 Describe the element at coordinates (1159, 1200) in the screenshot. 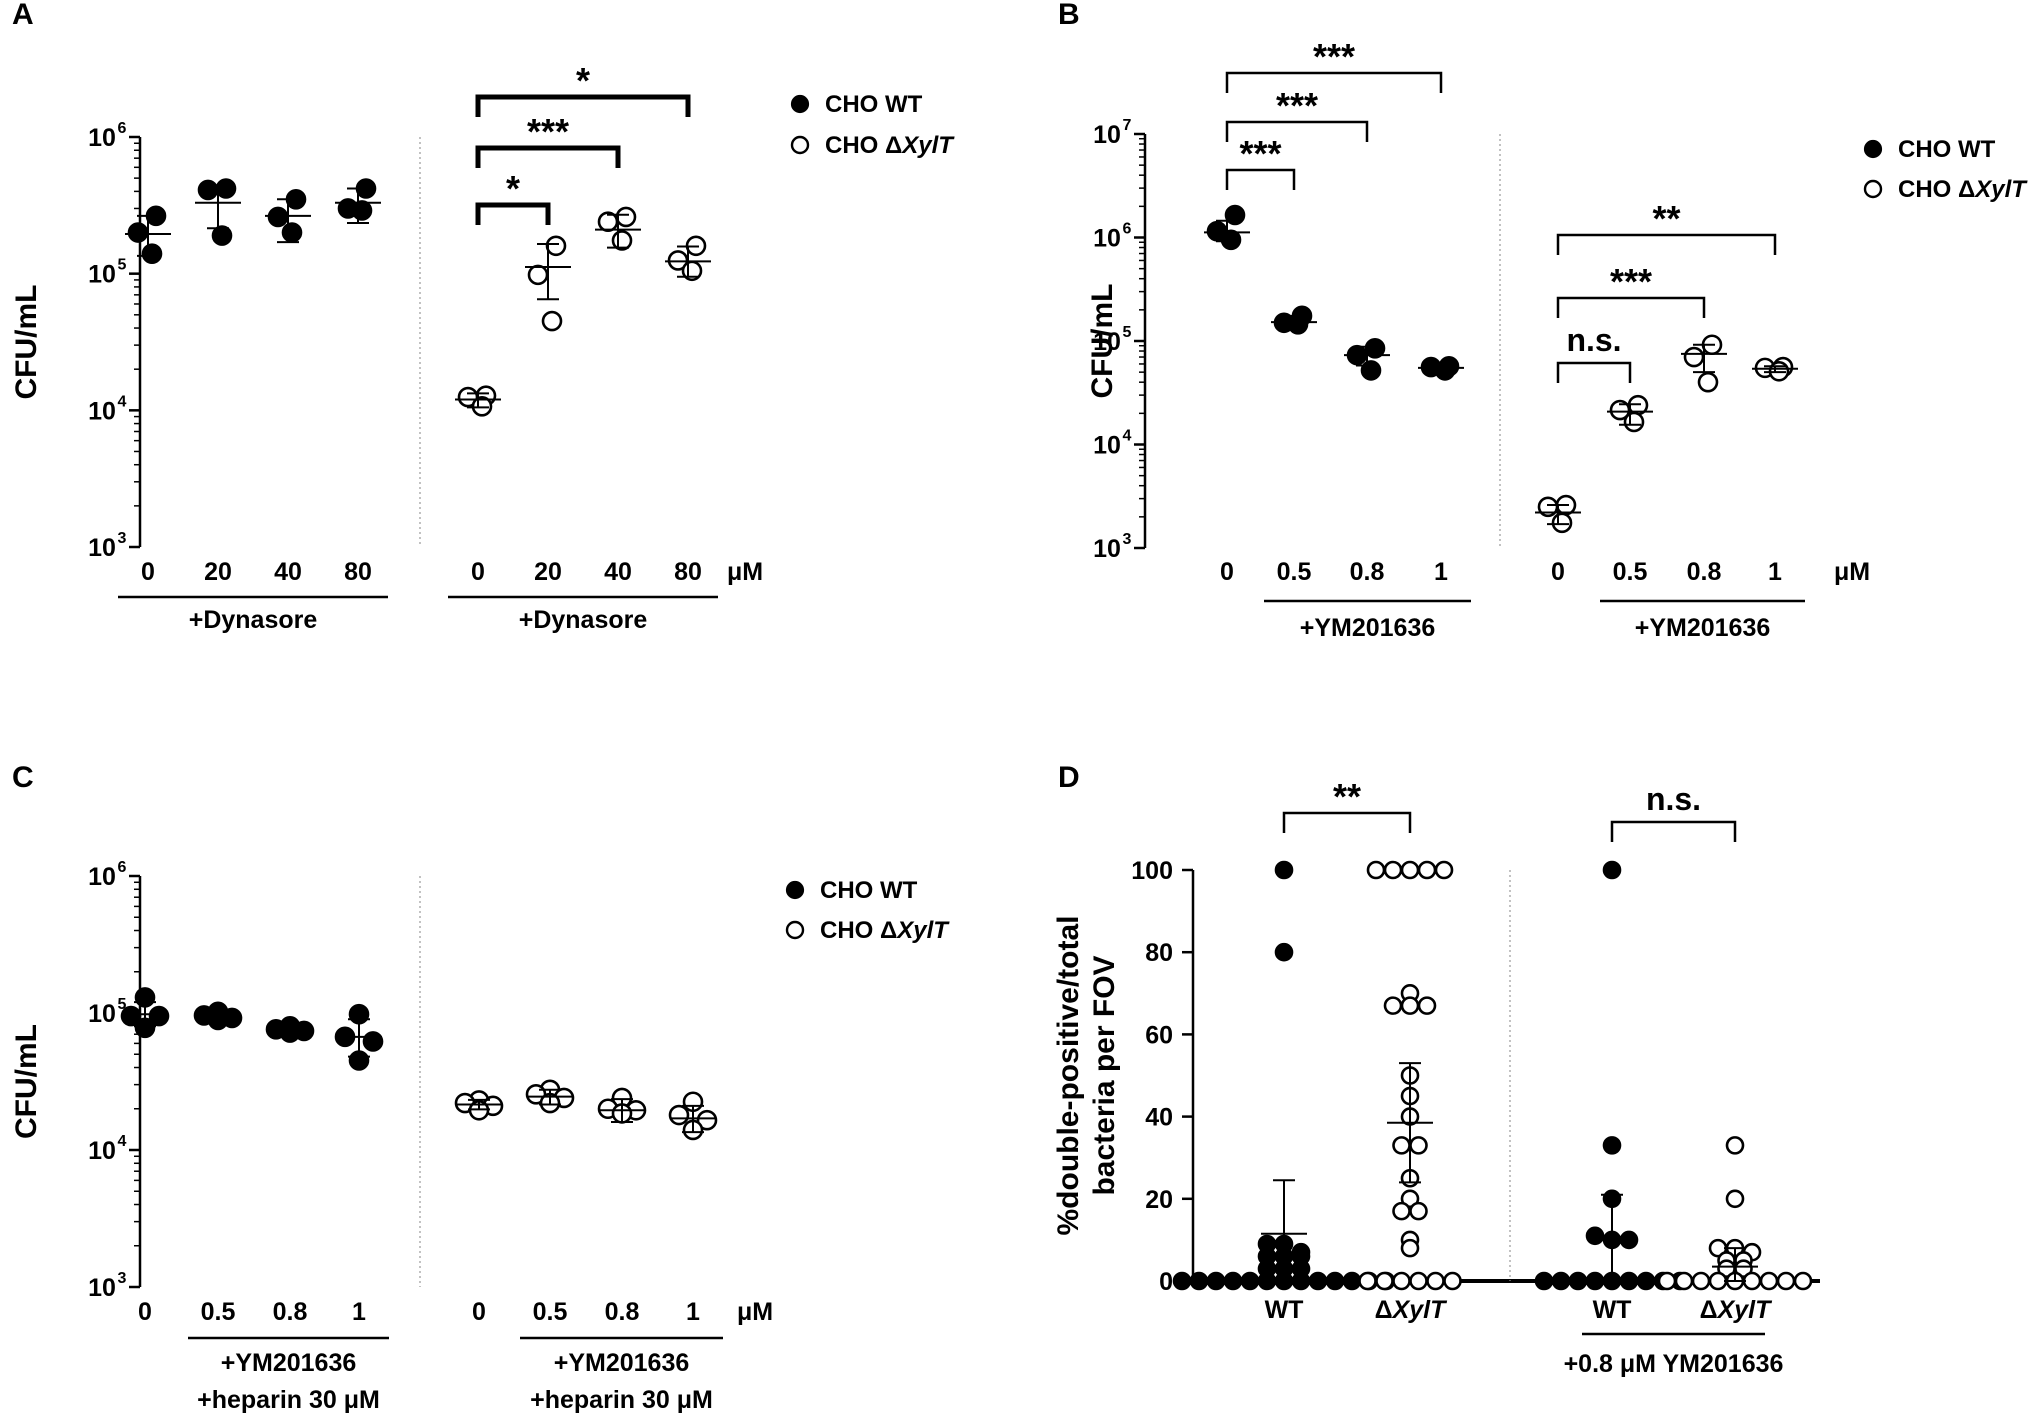

I see `y-tick-label: 20` at that location.